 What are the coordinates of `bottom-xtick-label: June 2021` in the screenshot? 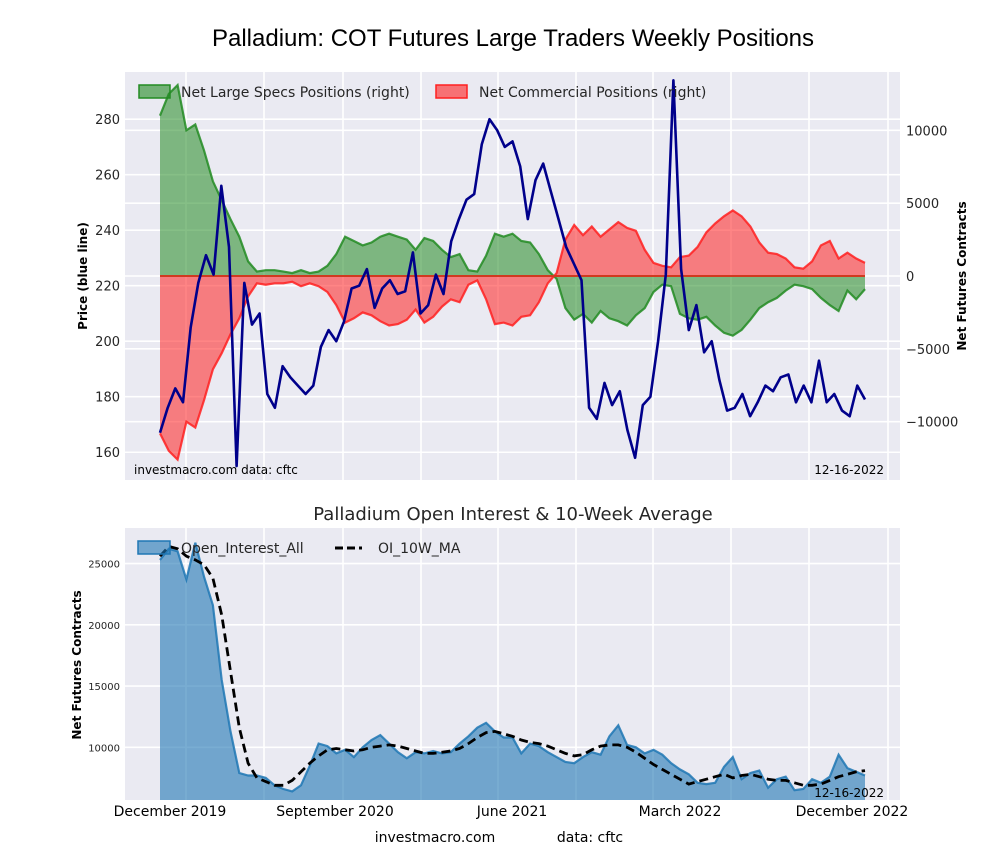 It's located at (512, 812).